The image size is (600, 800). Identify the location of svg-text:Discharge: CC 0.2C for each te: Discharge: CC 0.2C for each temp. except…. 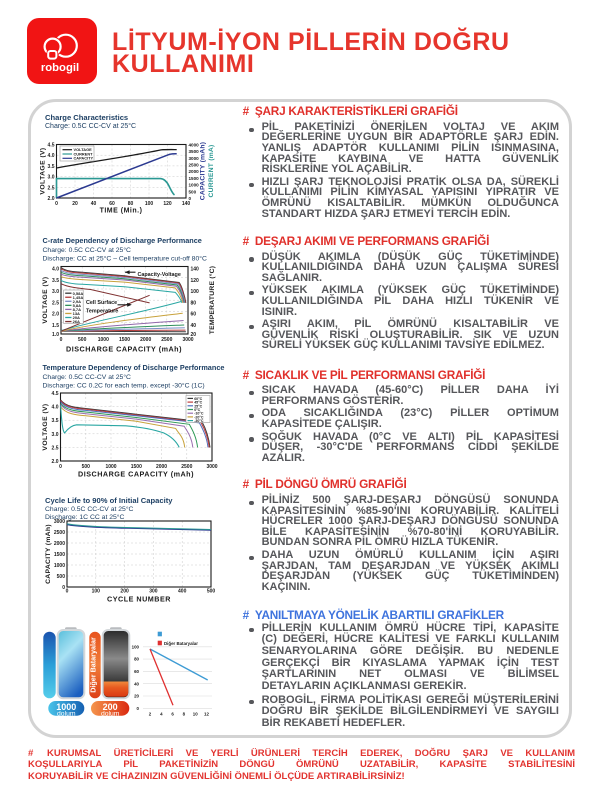
(124, 385).